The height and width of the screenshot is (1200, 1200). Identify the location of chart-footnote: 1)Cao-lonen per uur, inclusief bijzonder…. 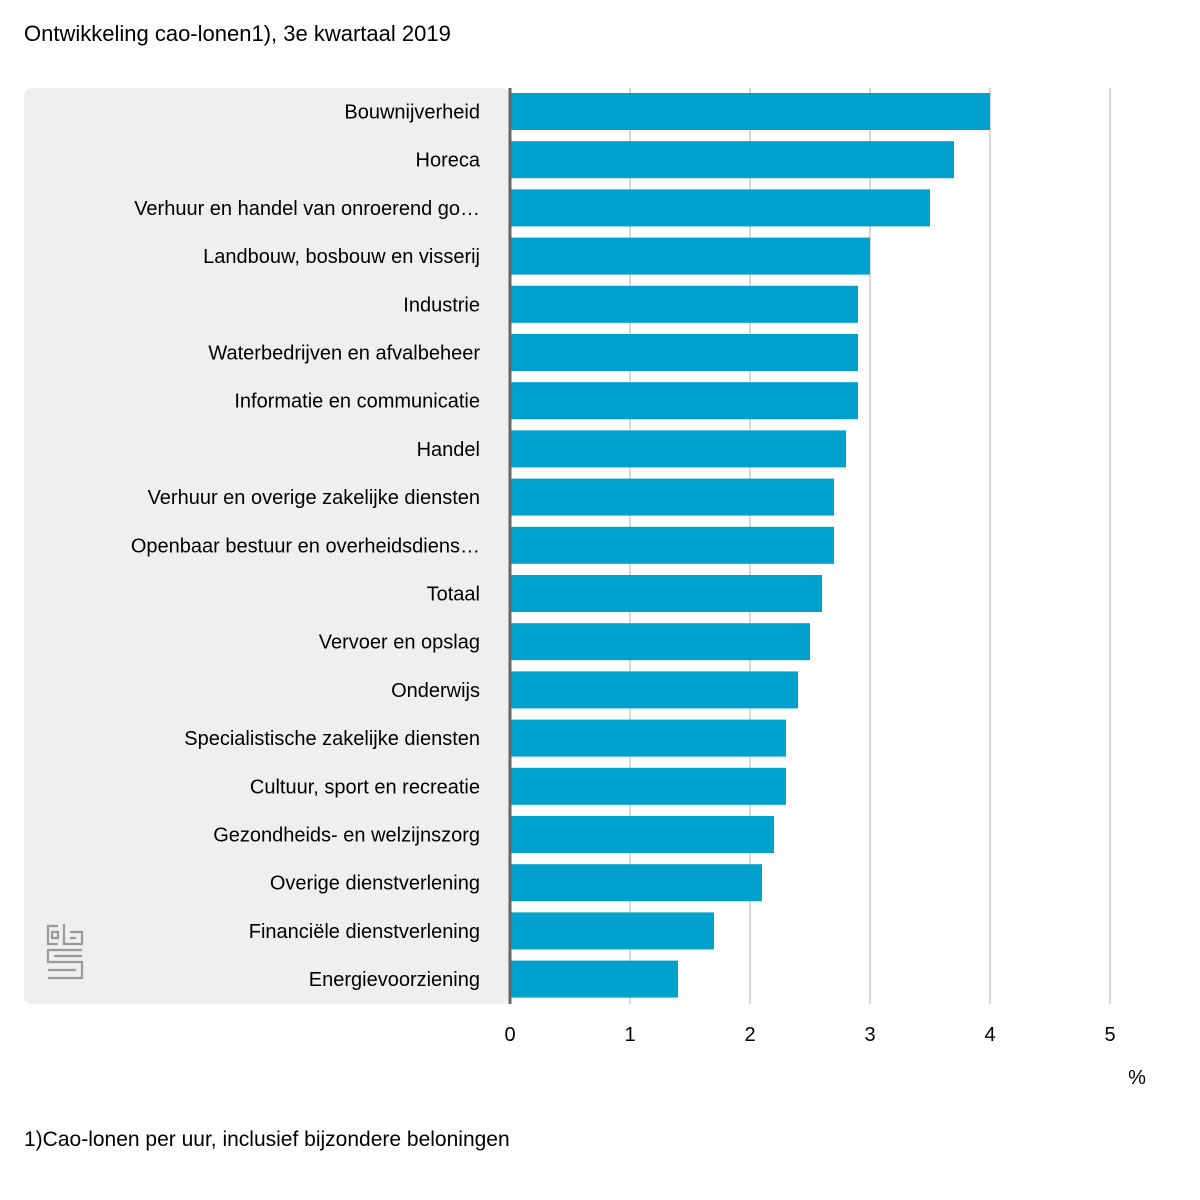
(267, 1139).